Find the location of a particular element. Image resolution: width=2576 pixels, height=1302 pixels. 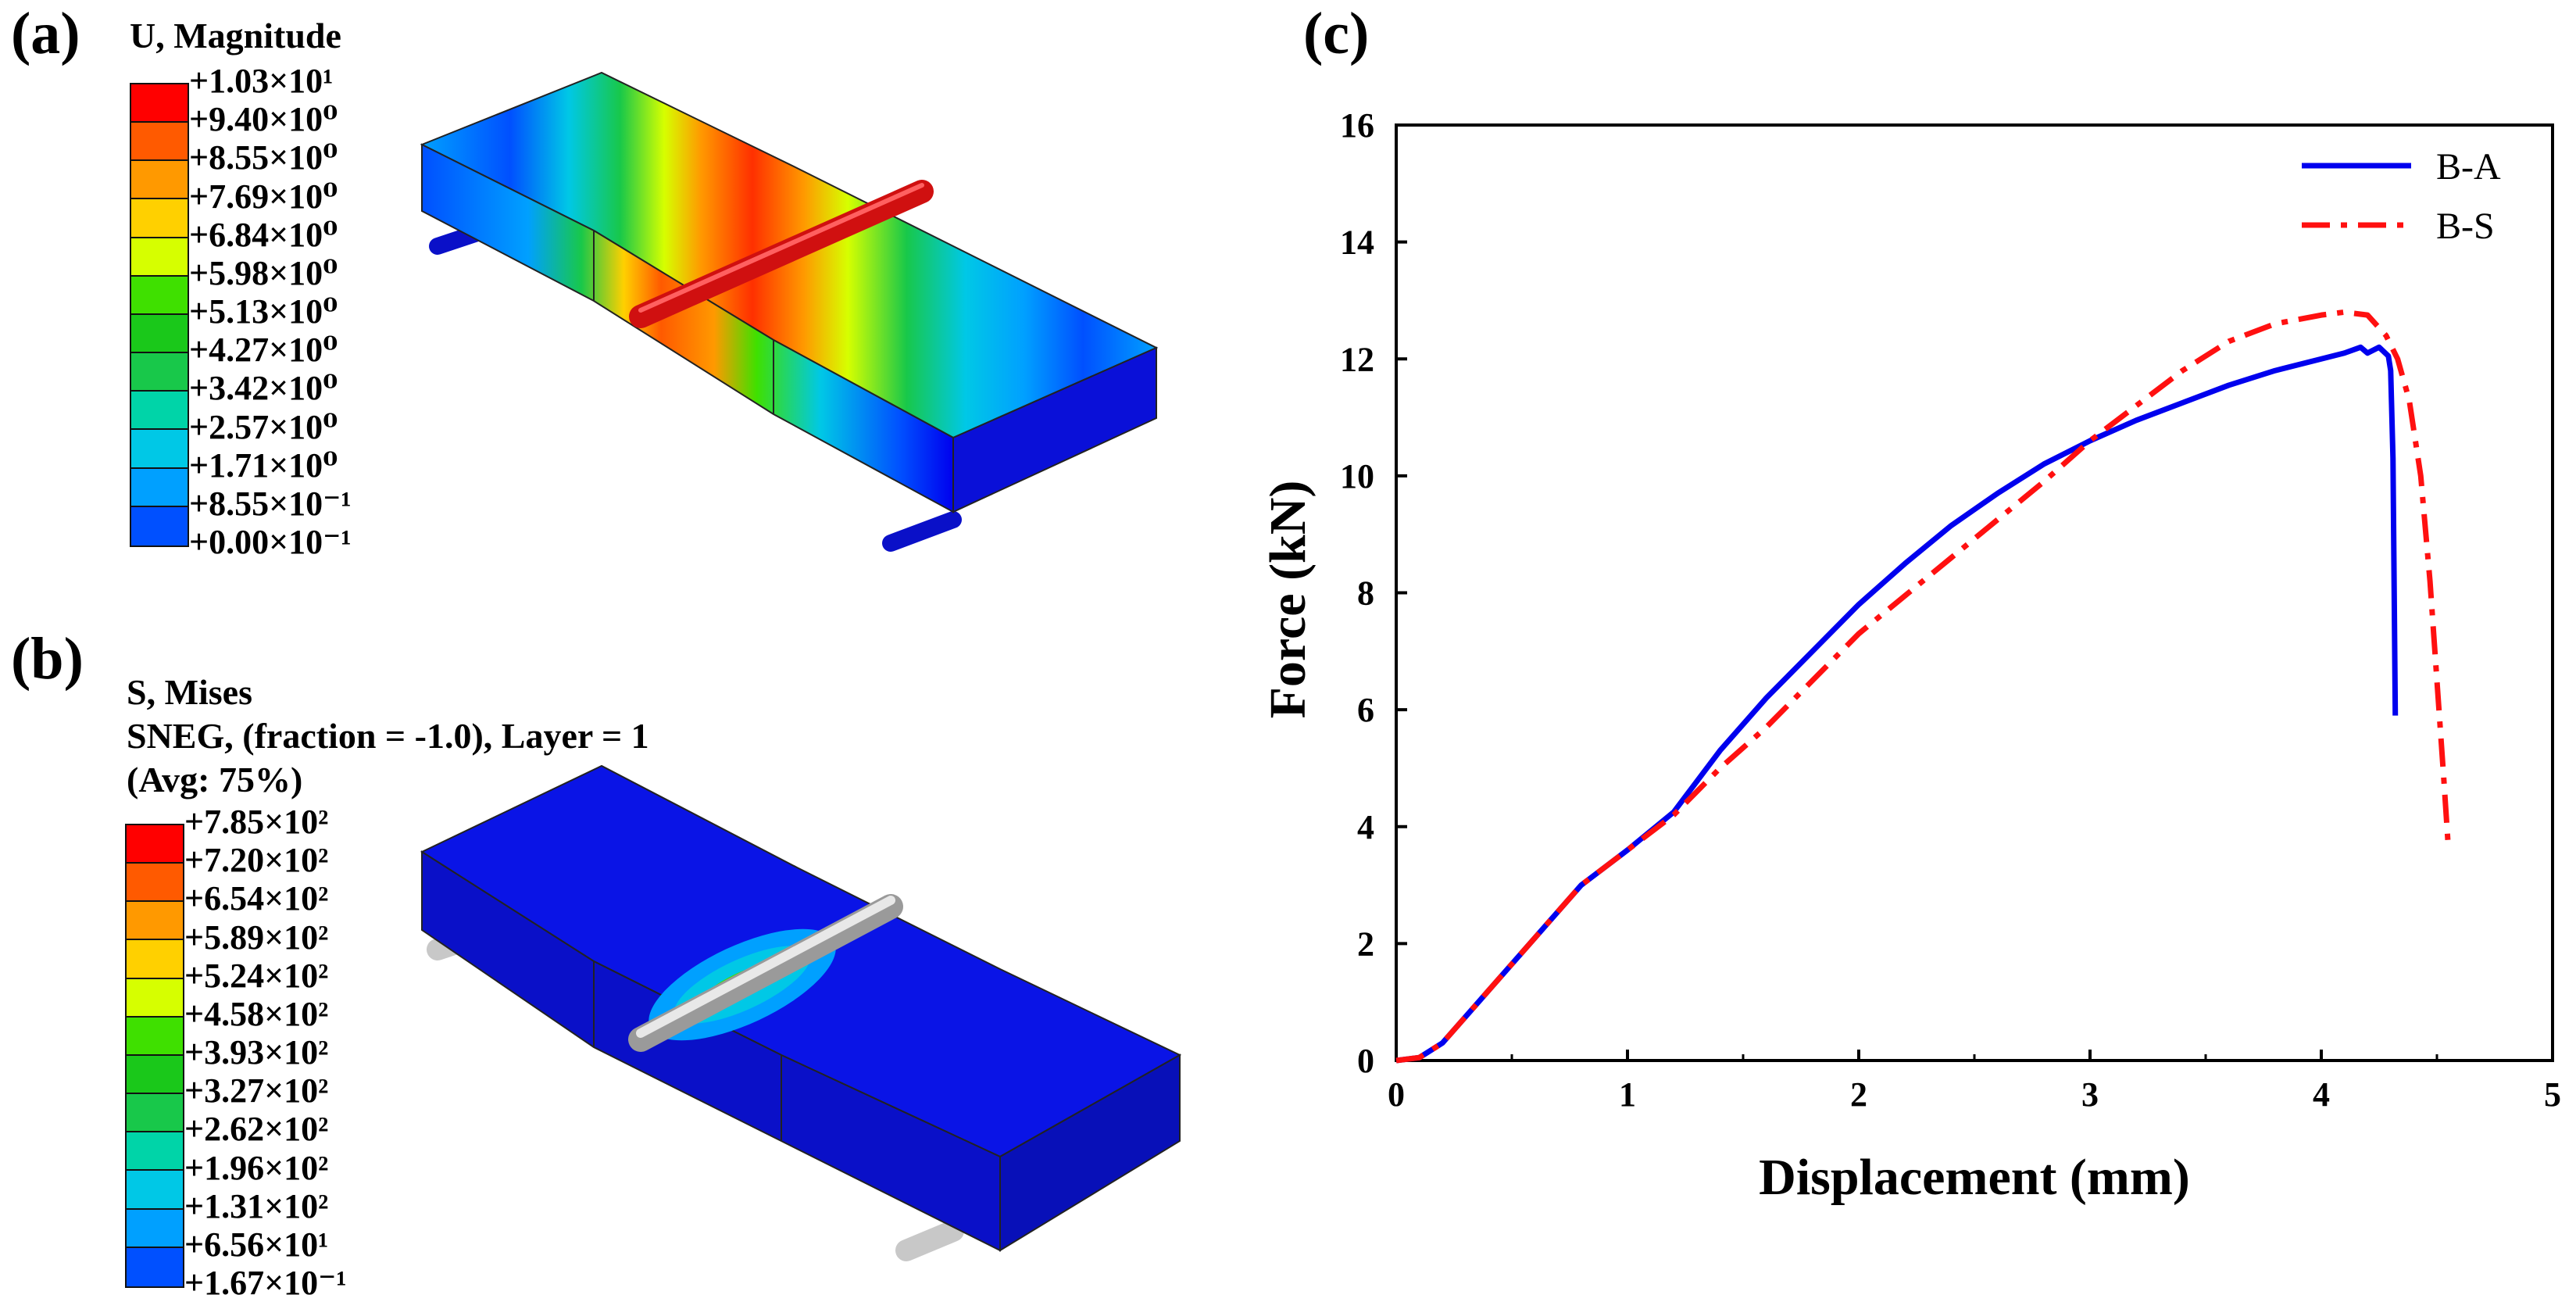

x-tick-label: 4 is located at coordinates (2322, 1094).